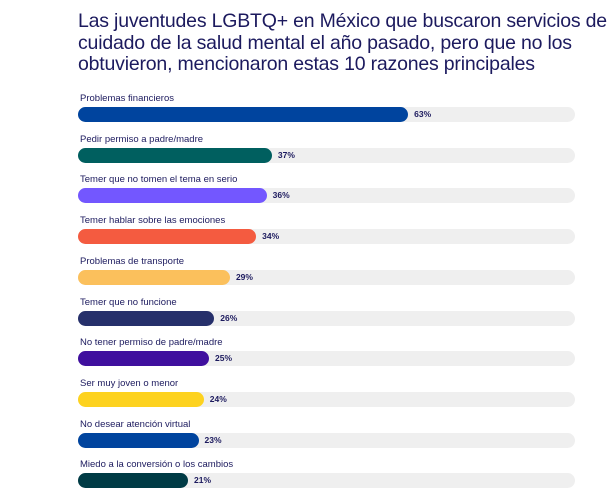 Image resolution: width=615 pixels, height=502 pixels. Describe the element at coordinates (128, 302) in the screenshot. I see `category-label: Temer que no funcione` at that location.